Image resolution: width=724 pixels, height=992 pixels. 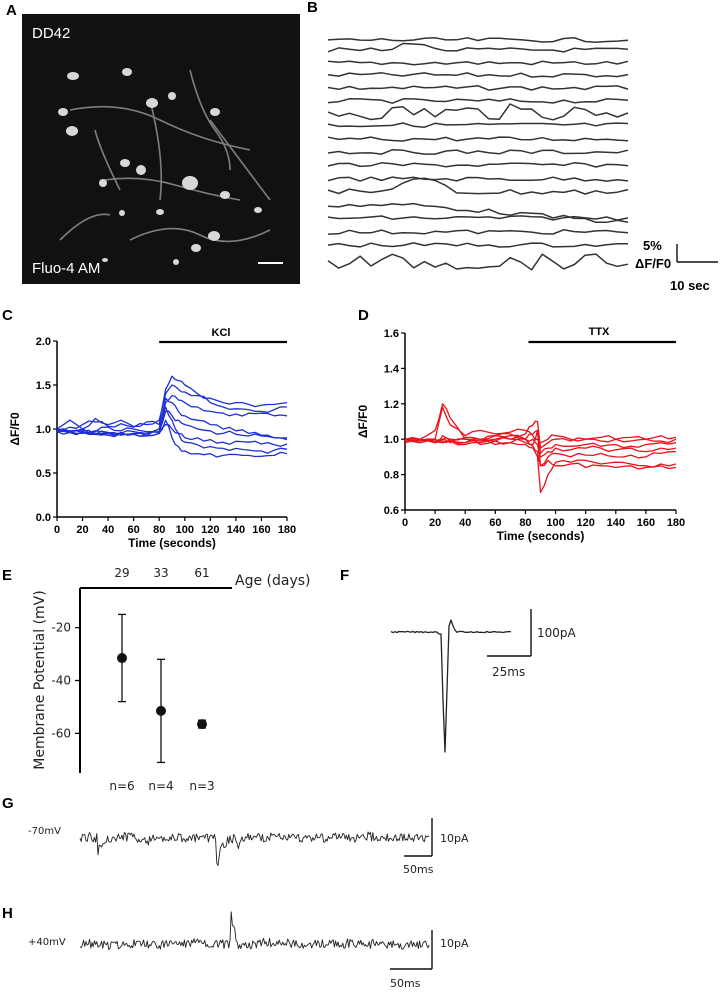 I want to click on panel-h-scale-x: 50ms, so click(x=405, y=983).